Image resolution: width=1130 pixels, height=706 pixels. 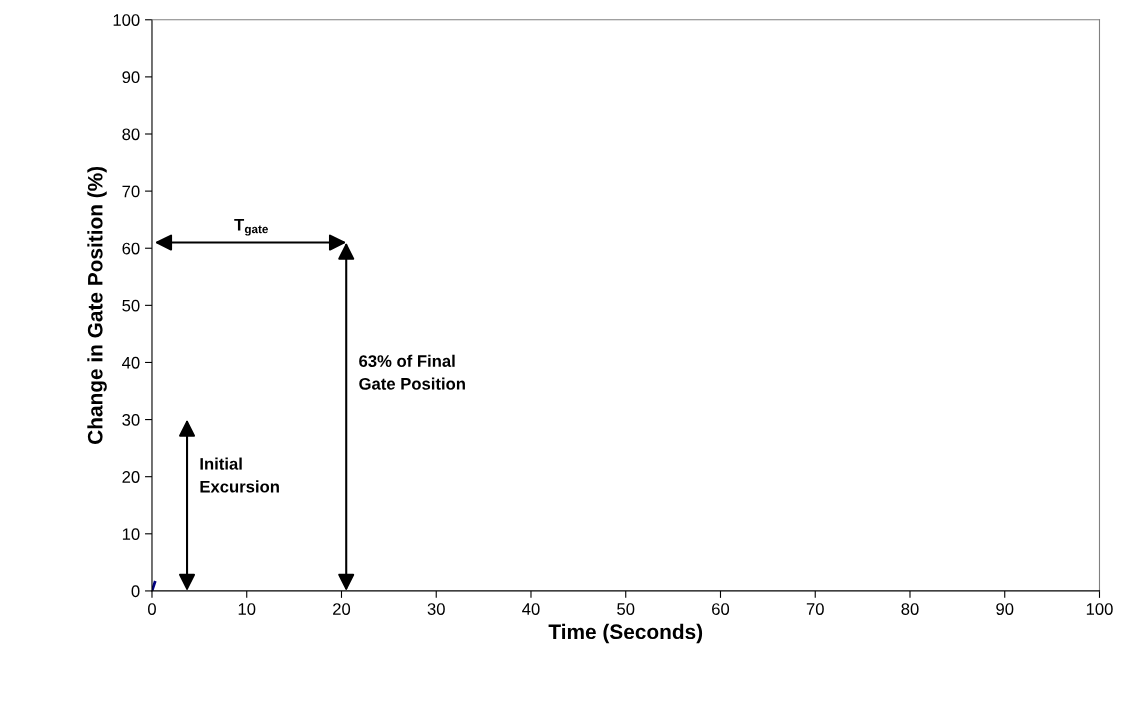 What do you see at coordinates (131, 477) in the screenshot?
I see `y-tick-label: 20` at bounding box center [131, 477].